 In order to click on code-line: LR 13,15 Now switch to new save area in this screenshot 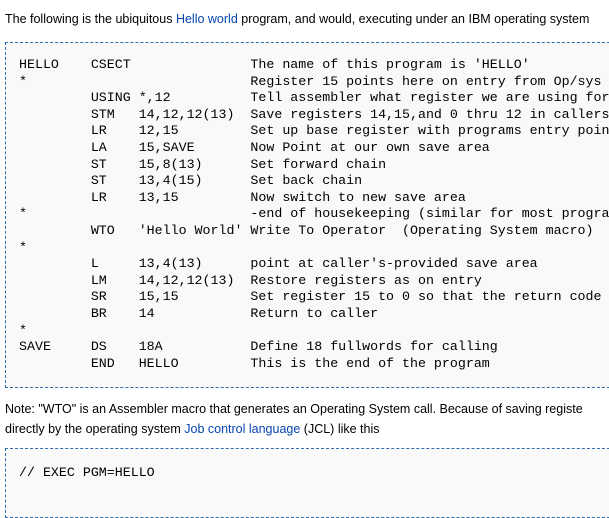, I will do `click(242, 197)`.